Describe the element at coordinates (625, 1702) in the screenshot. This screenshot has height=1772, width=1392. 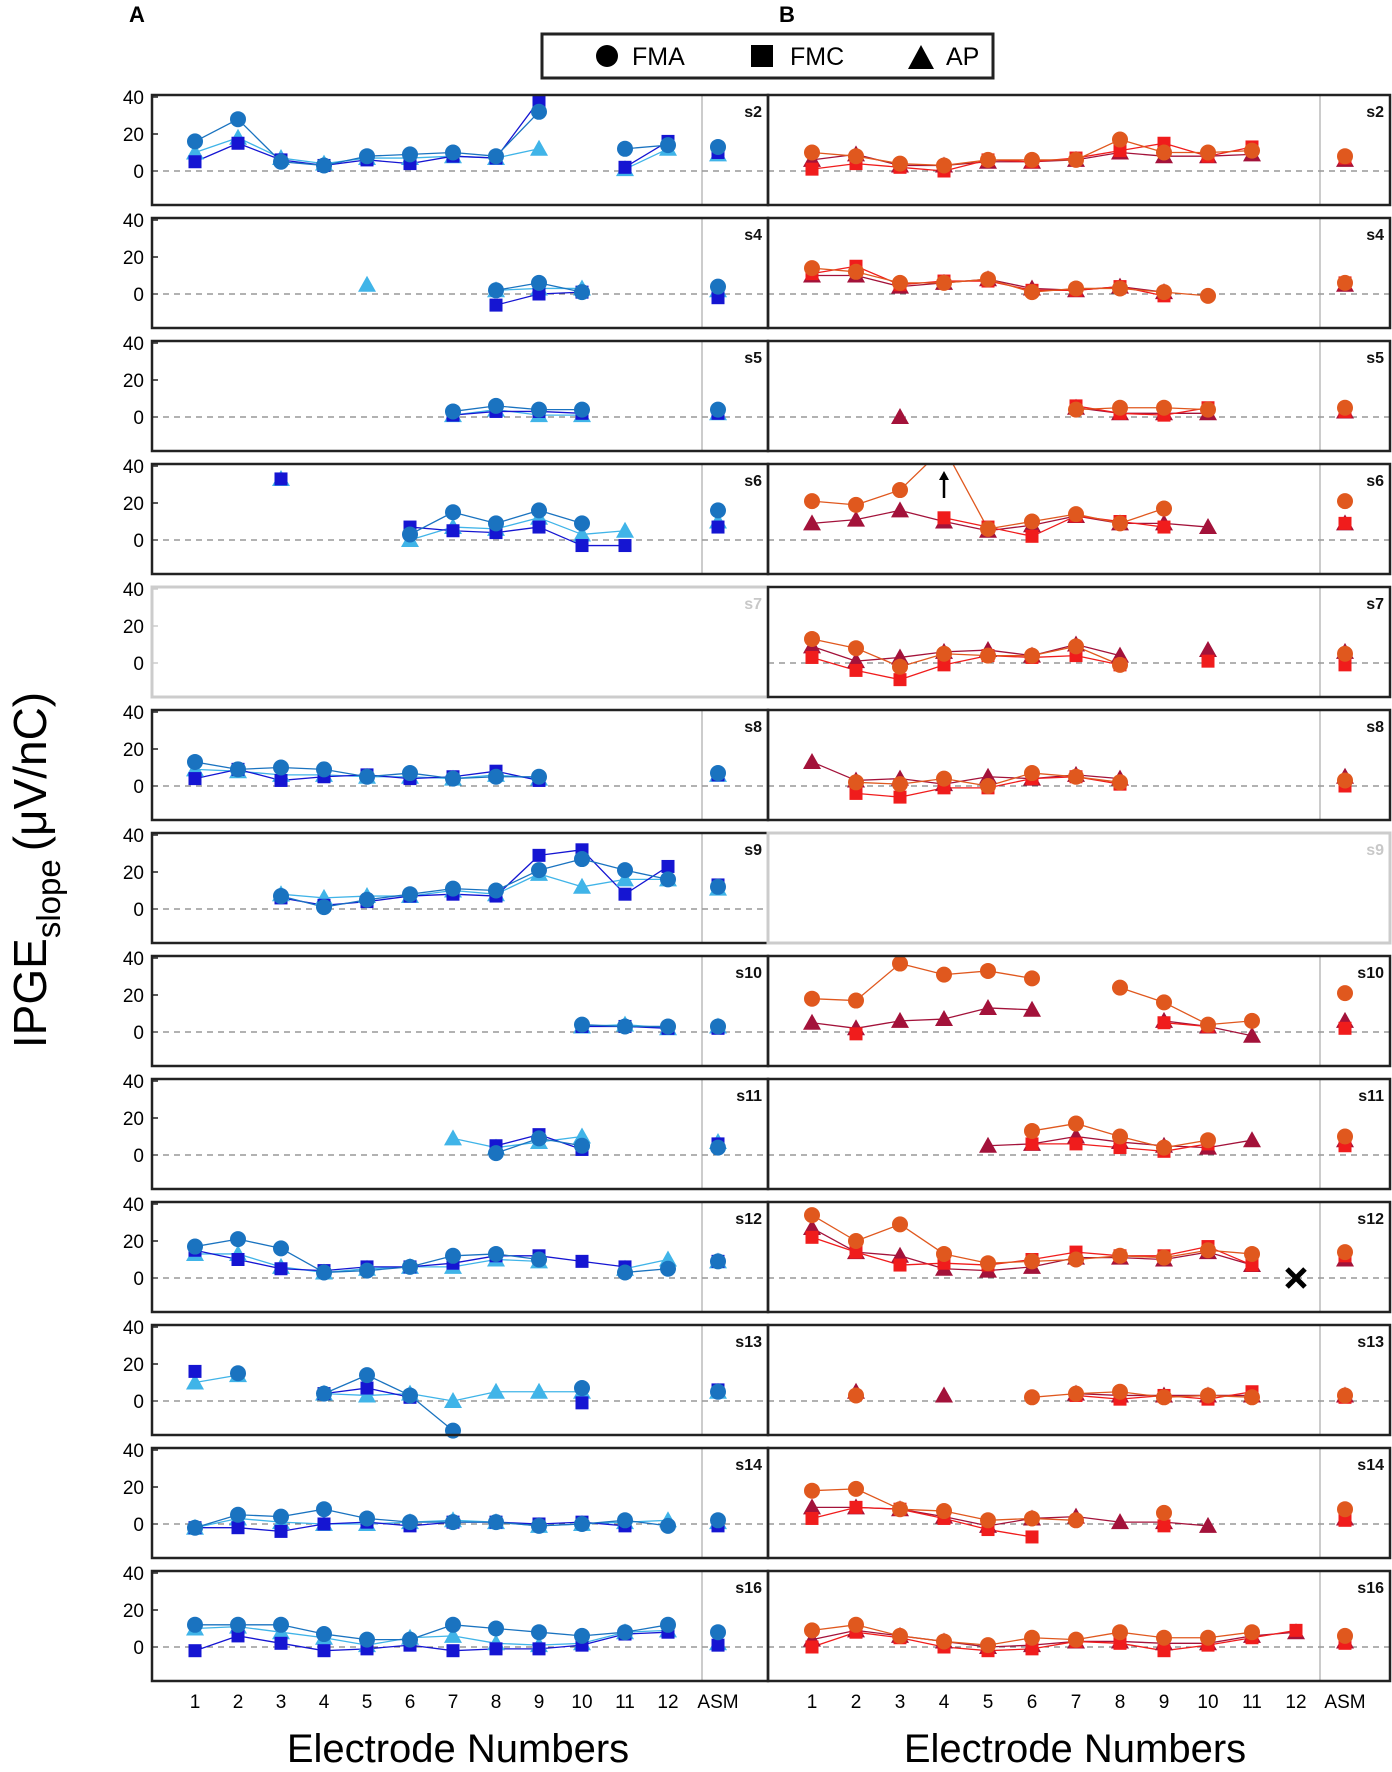
I see `x-tick-label-a: 11` at that location.